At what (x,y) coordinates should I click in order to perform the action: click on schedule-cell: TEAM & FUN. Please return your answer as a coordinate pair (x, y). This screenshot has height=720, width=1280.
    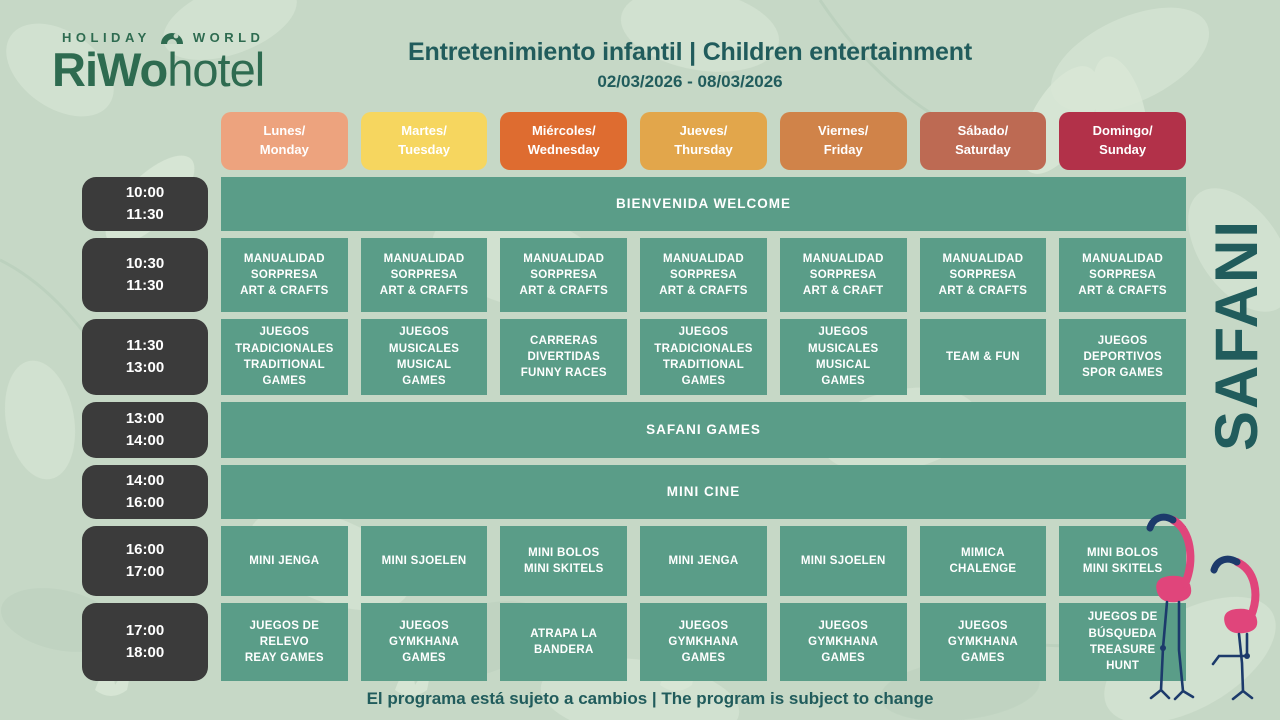
    Looking at the image, I should click on (983, 357).